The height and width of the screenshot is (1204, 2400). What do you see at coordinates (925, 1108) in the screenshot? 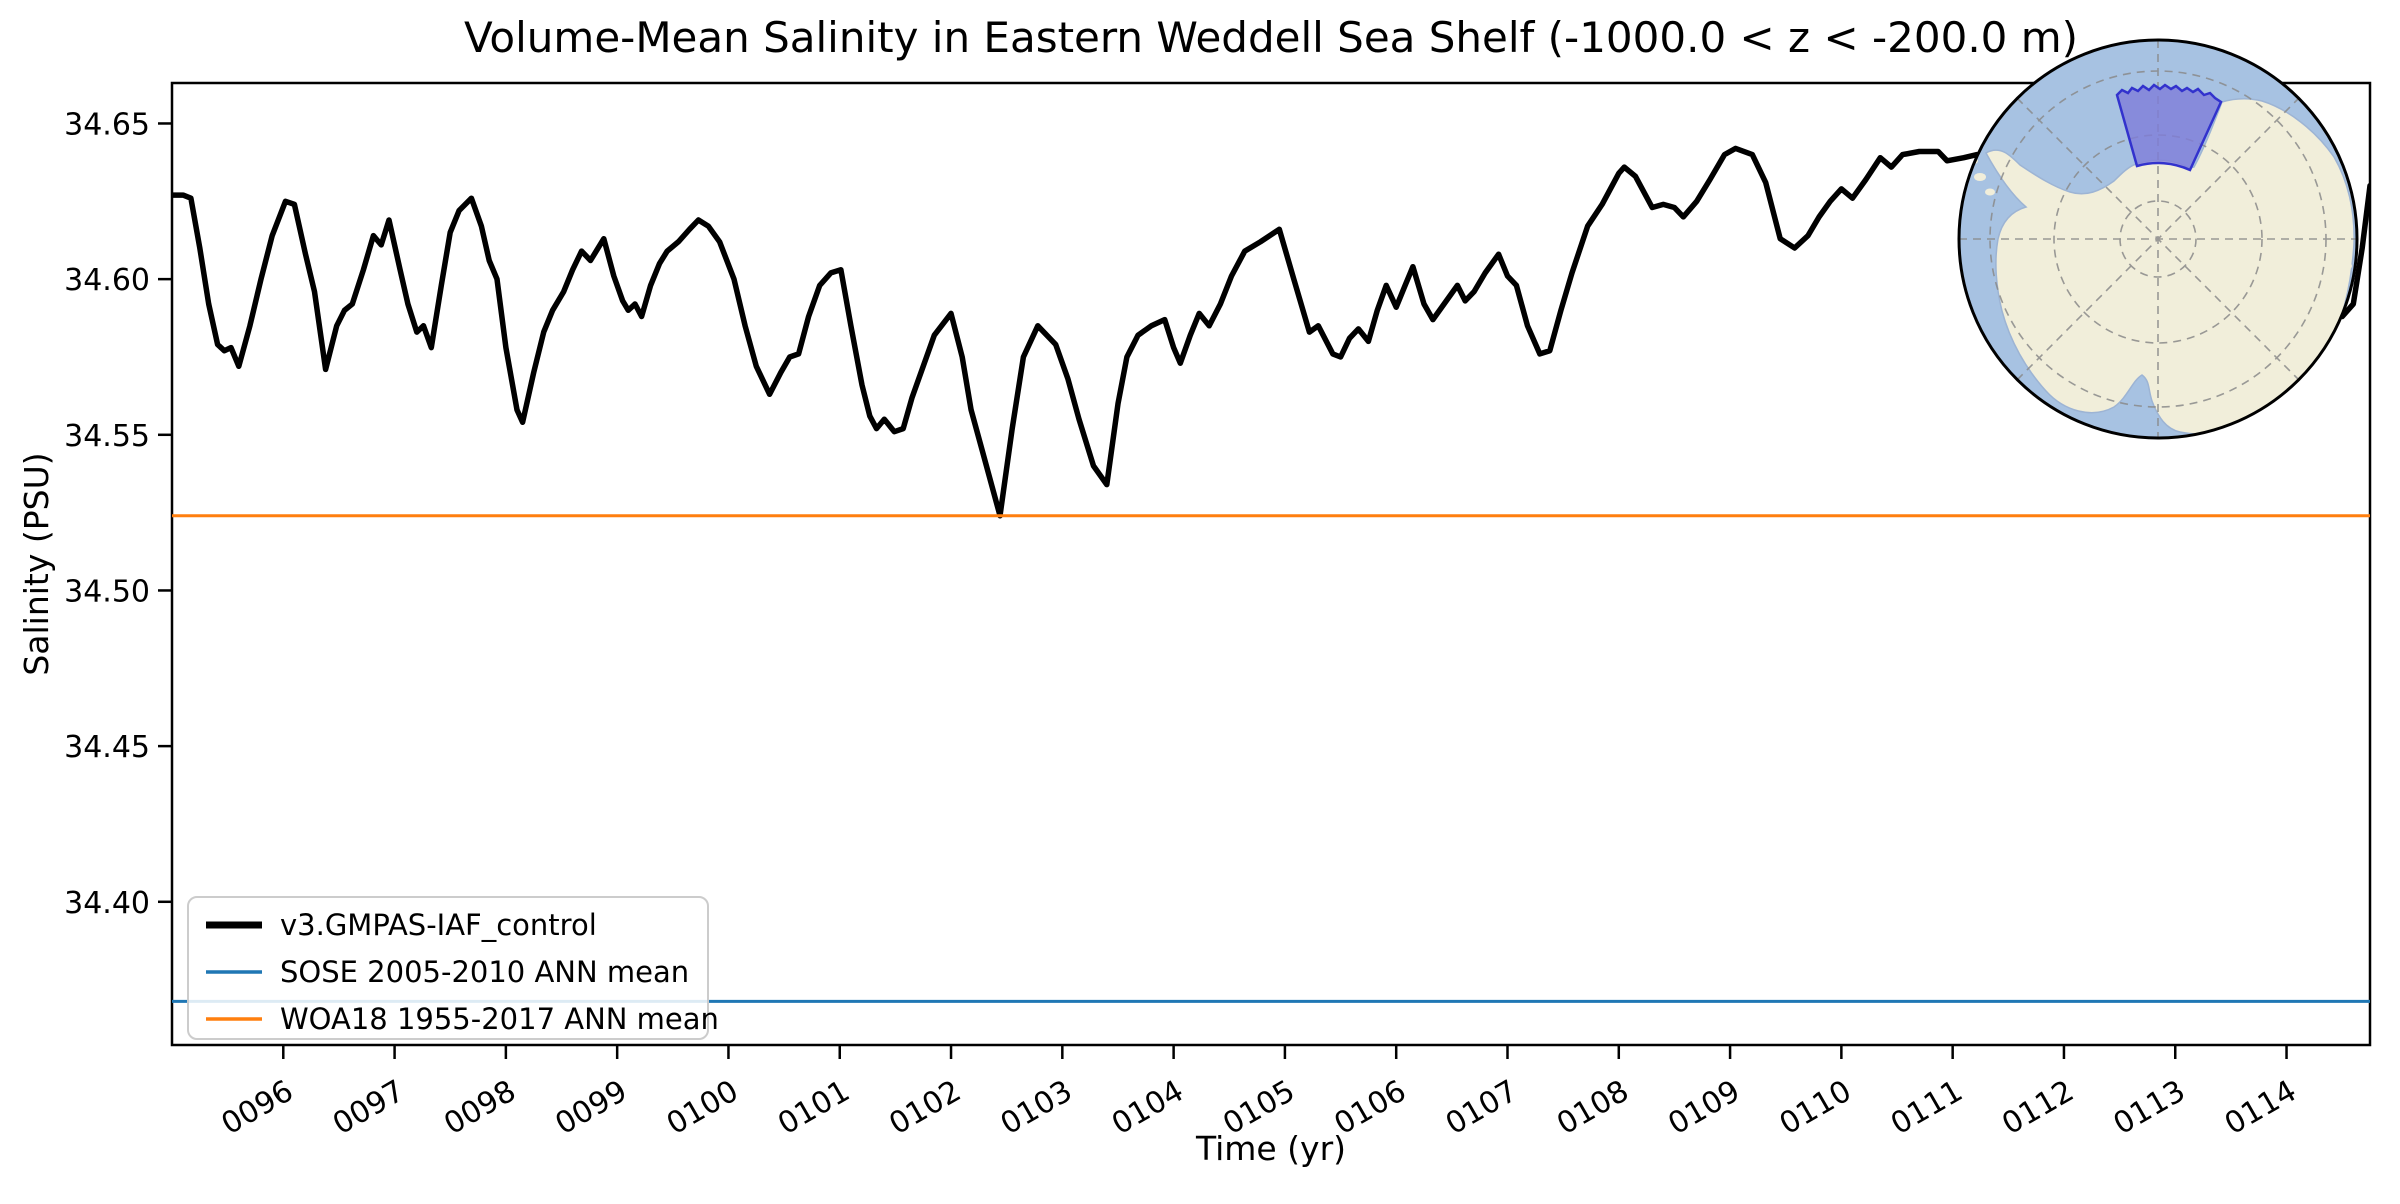
I see `x-tick-label: 0102` at bounding box center [925, 1108].